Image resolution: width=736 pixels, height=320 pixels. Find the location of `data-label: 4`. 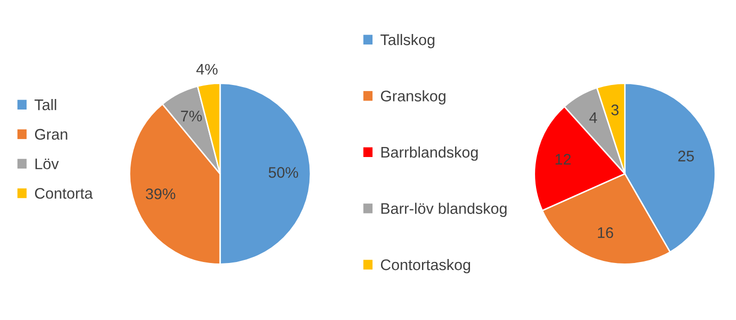

data-label: 4 is located at coordinates (593, 117).